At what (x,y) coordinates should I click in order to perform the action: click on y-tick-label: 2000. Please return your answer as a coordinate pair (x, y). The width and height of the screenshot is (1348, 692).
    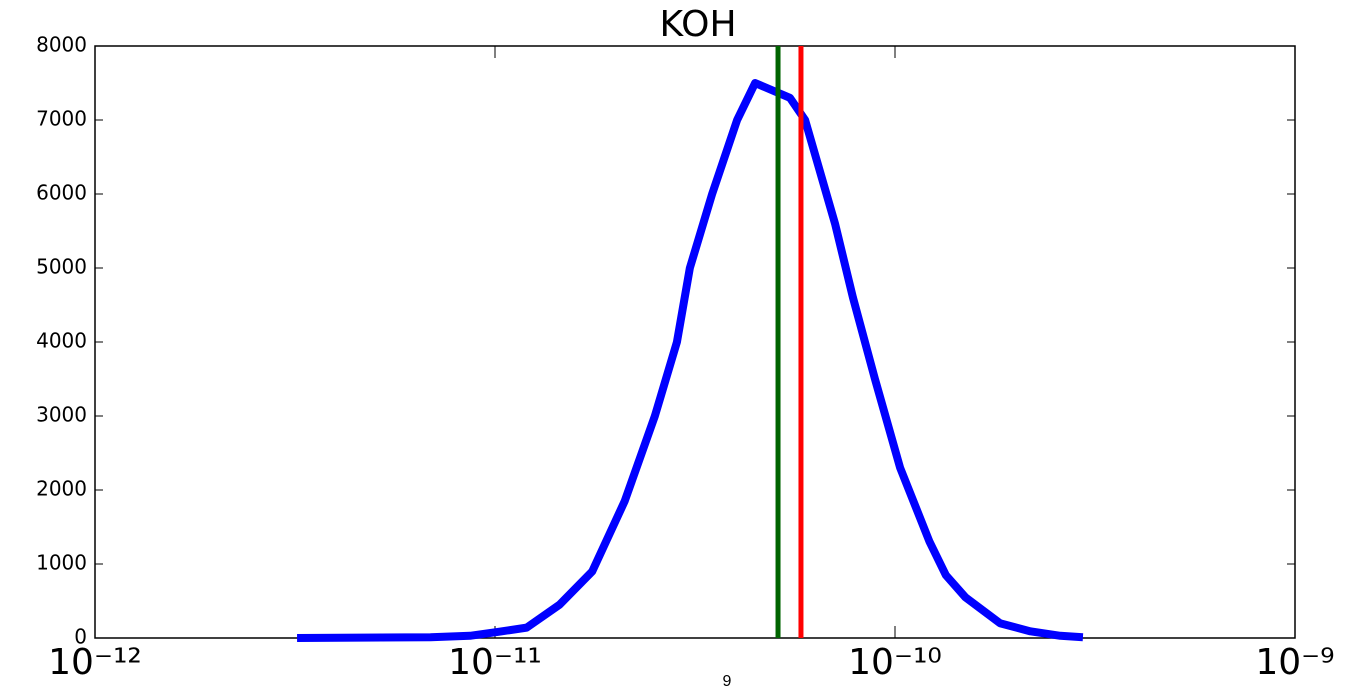
    Looking at the image, I should click on (61, 489).